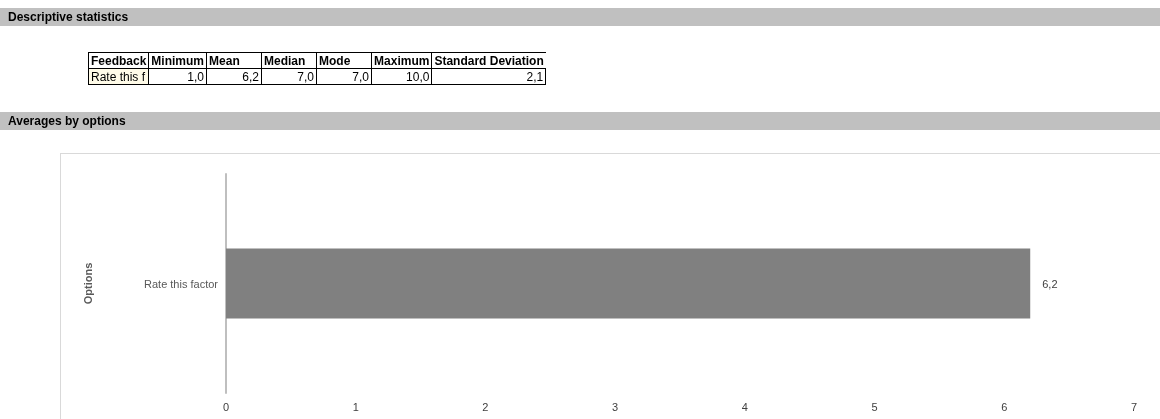 The width and height of the screenshot is (1160, 419). Describe the element at coordinates (177, 60) in the screenshot. I see `category-label: Minimum` at that location.